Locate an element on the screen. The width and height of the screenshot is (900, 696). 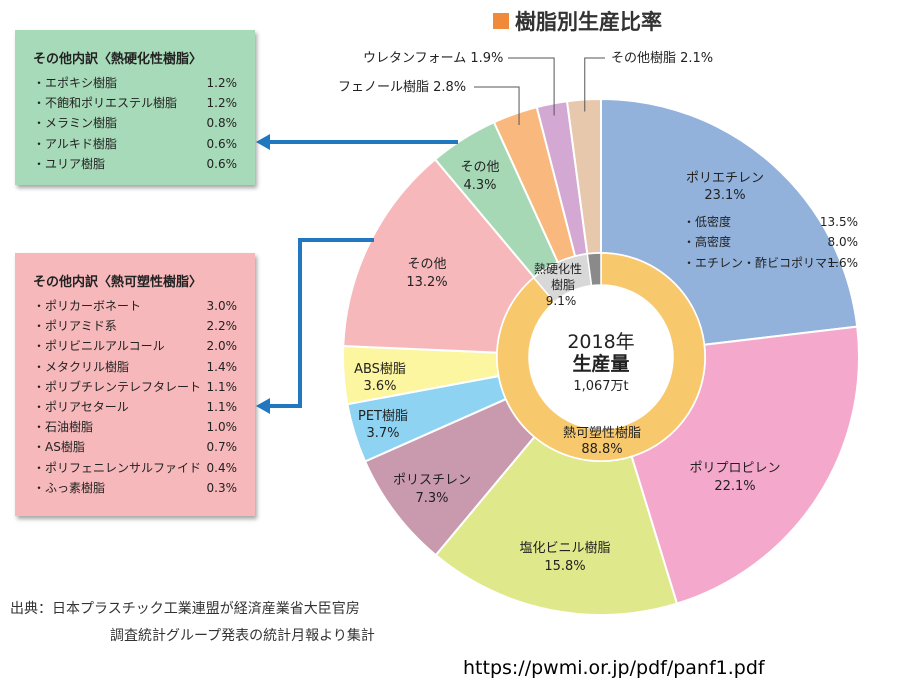
thermoplastic-row: ・石油樹脂 1.0% is located at coordinates (137, 427).